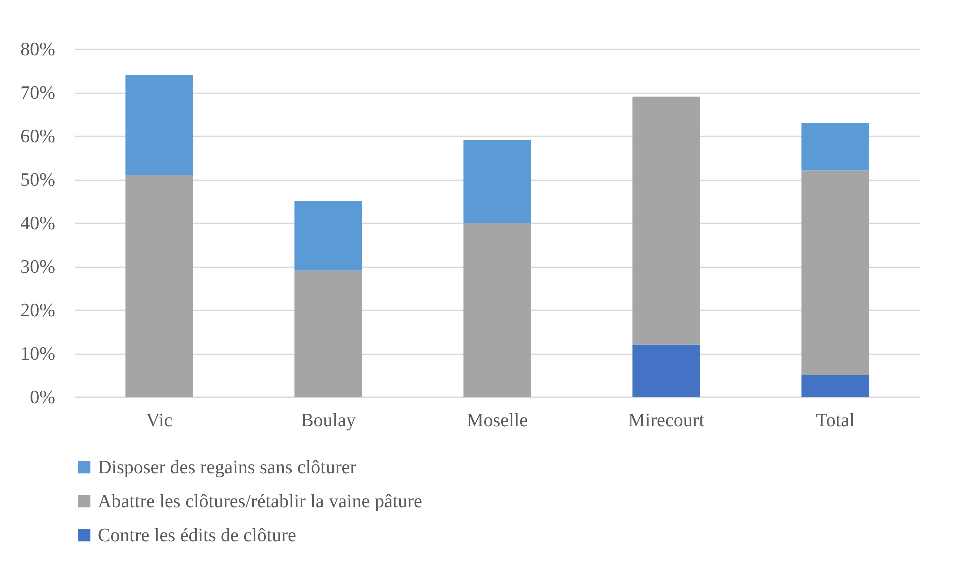  I want to click on y-tick-label: 60%, so click(38, 137).